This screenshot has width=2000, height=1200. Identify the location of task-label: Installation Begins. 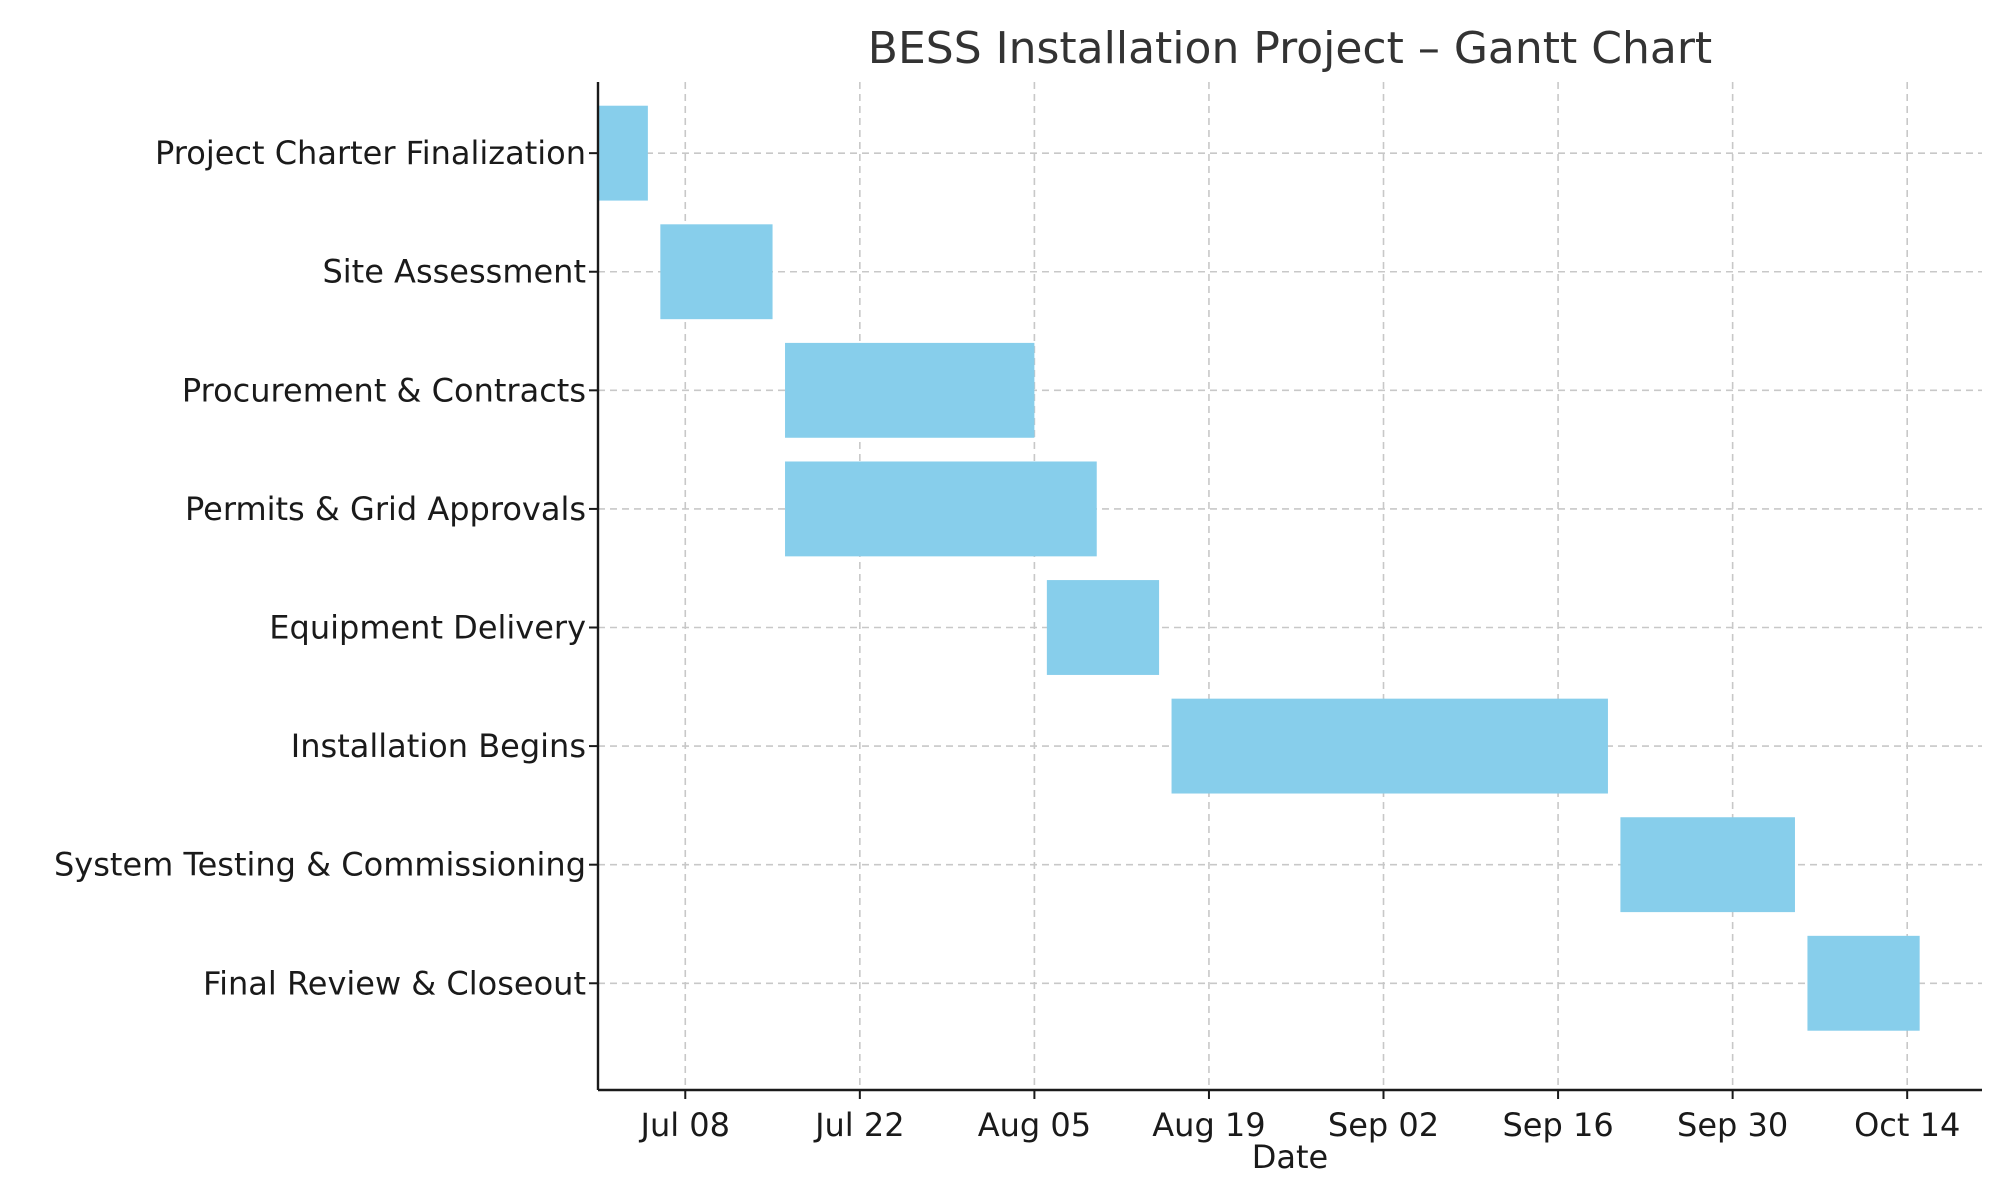
(438, 746).